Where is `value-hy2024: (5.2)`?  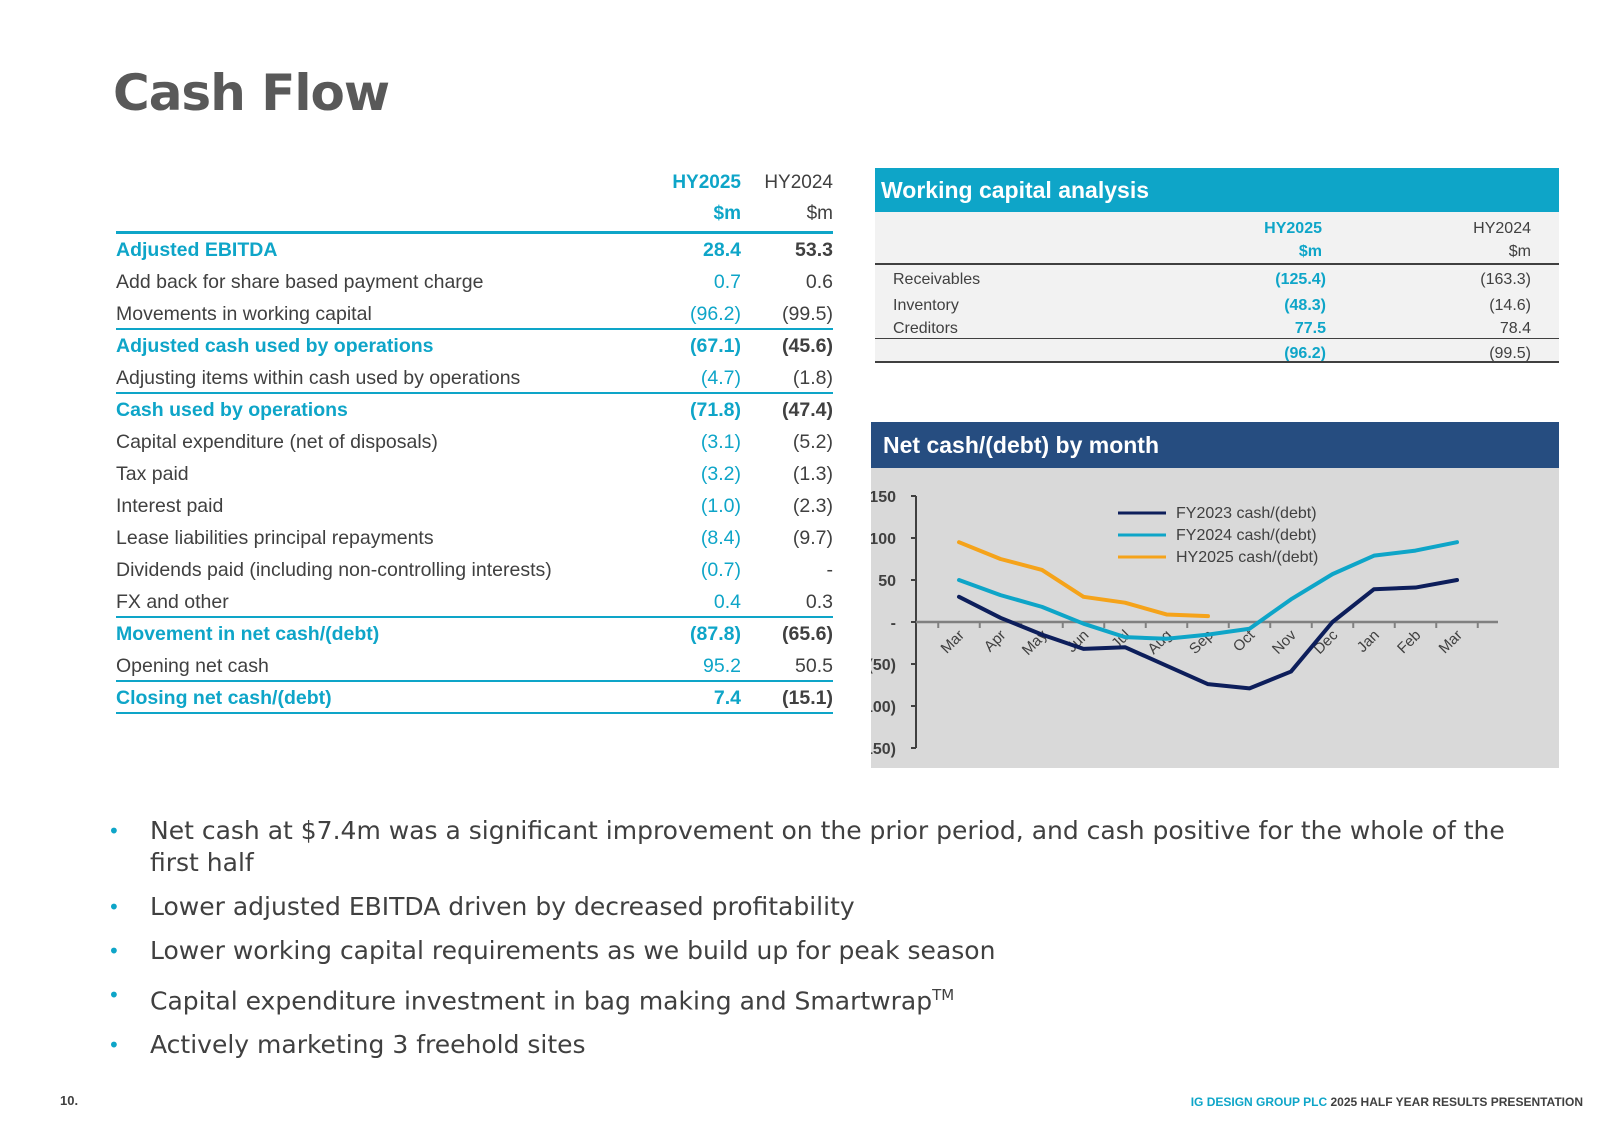
value-hy2024: (5.2) is located at coordinates (812, 442).